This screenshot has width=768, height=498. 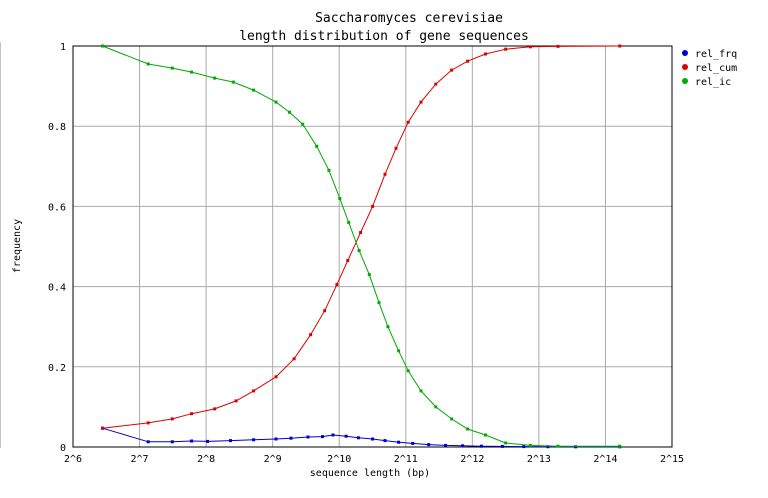 I want to click on x-tick-label: 2^12, so click(x=472, y=459).